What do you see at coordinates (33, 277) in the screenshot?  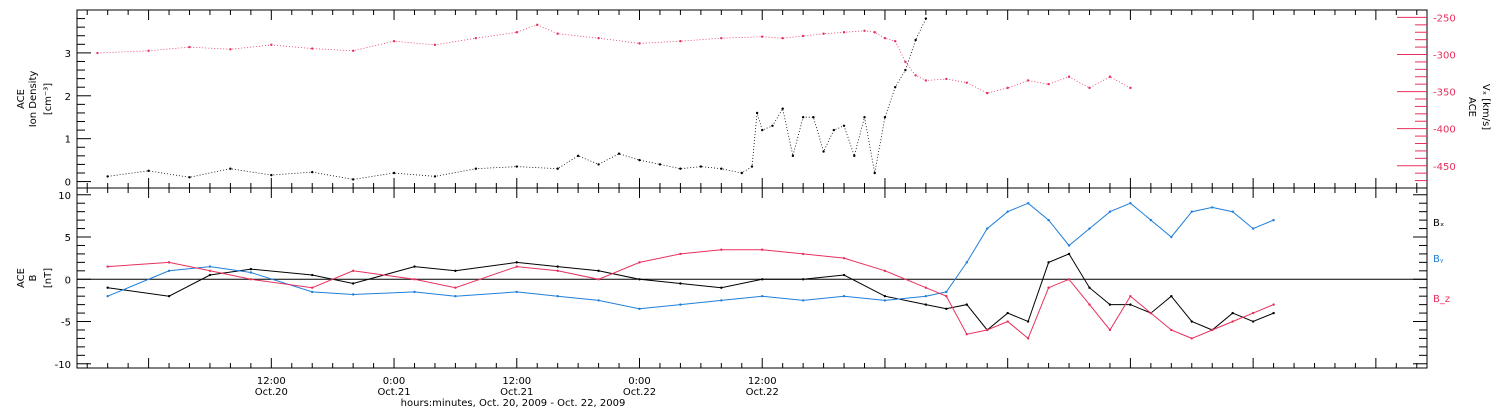 I see `field-ylabel-line2: B` at bounding box center [33, 277].